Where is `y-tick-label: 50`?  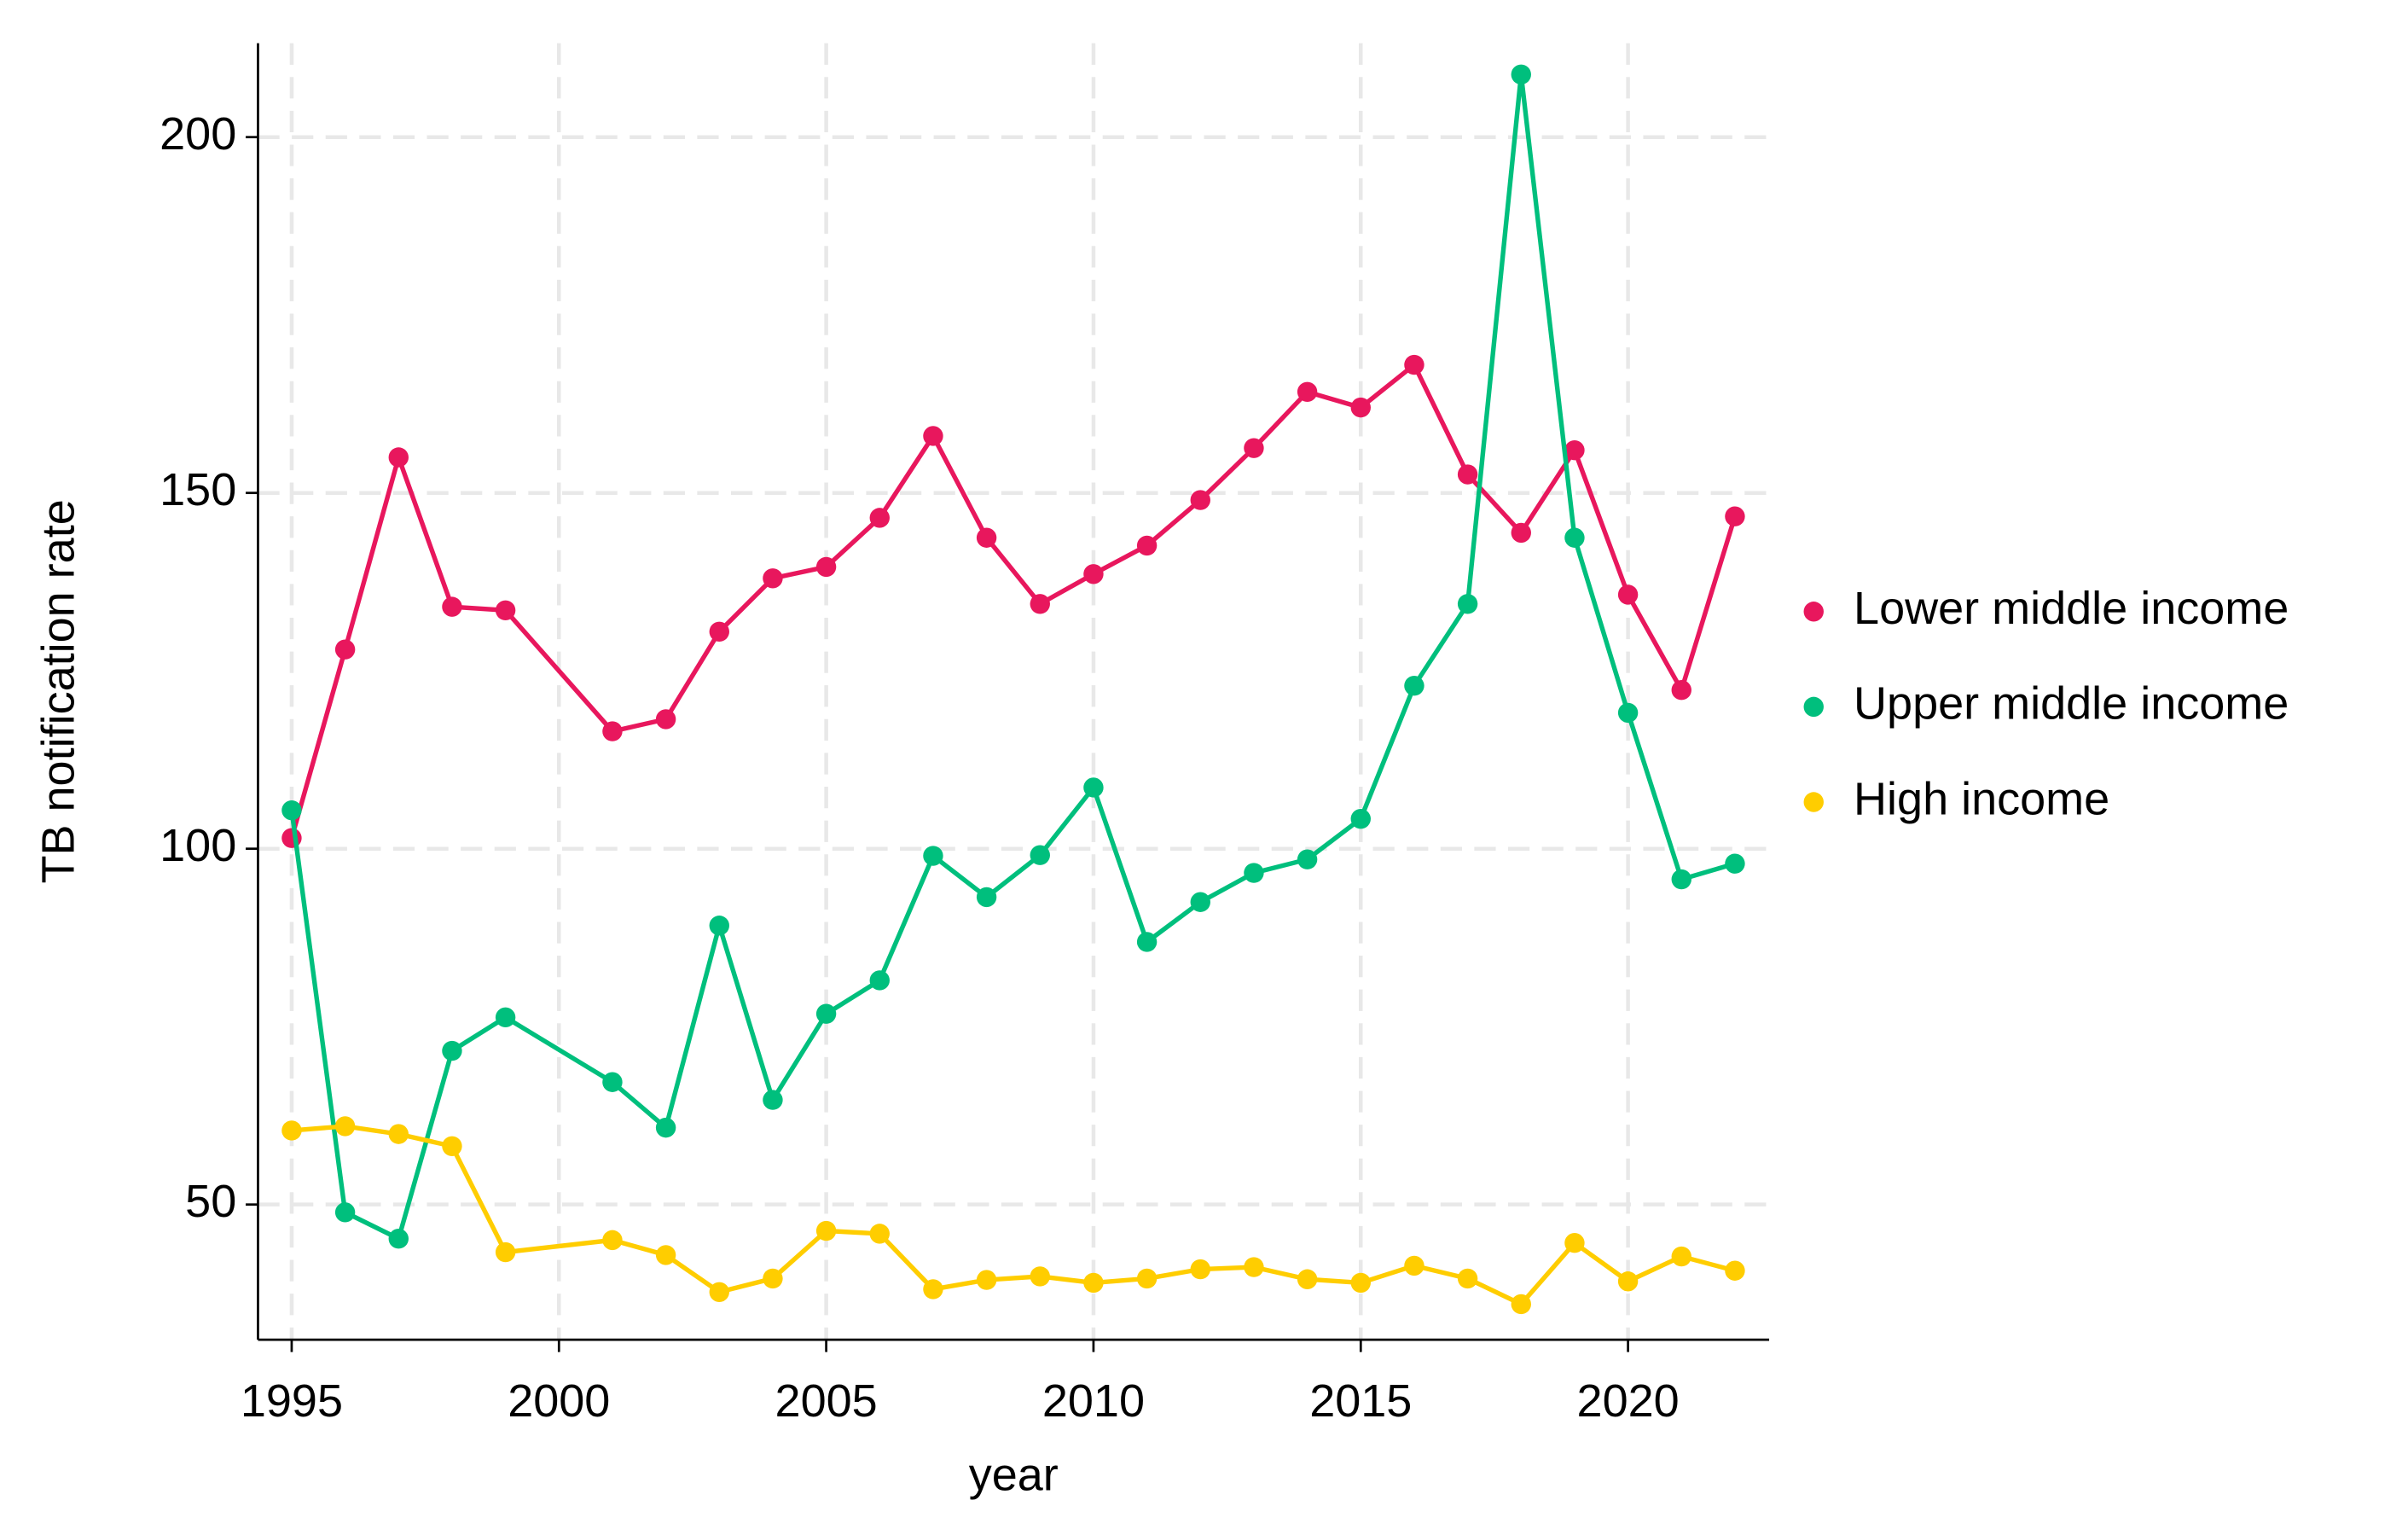
y-tick-label: 50 is located at coordinates (210, 1201).